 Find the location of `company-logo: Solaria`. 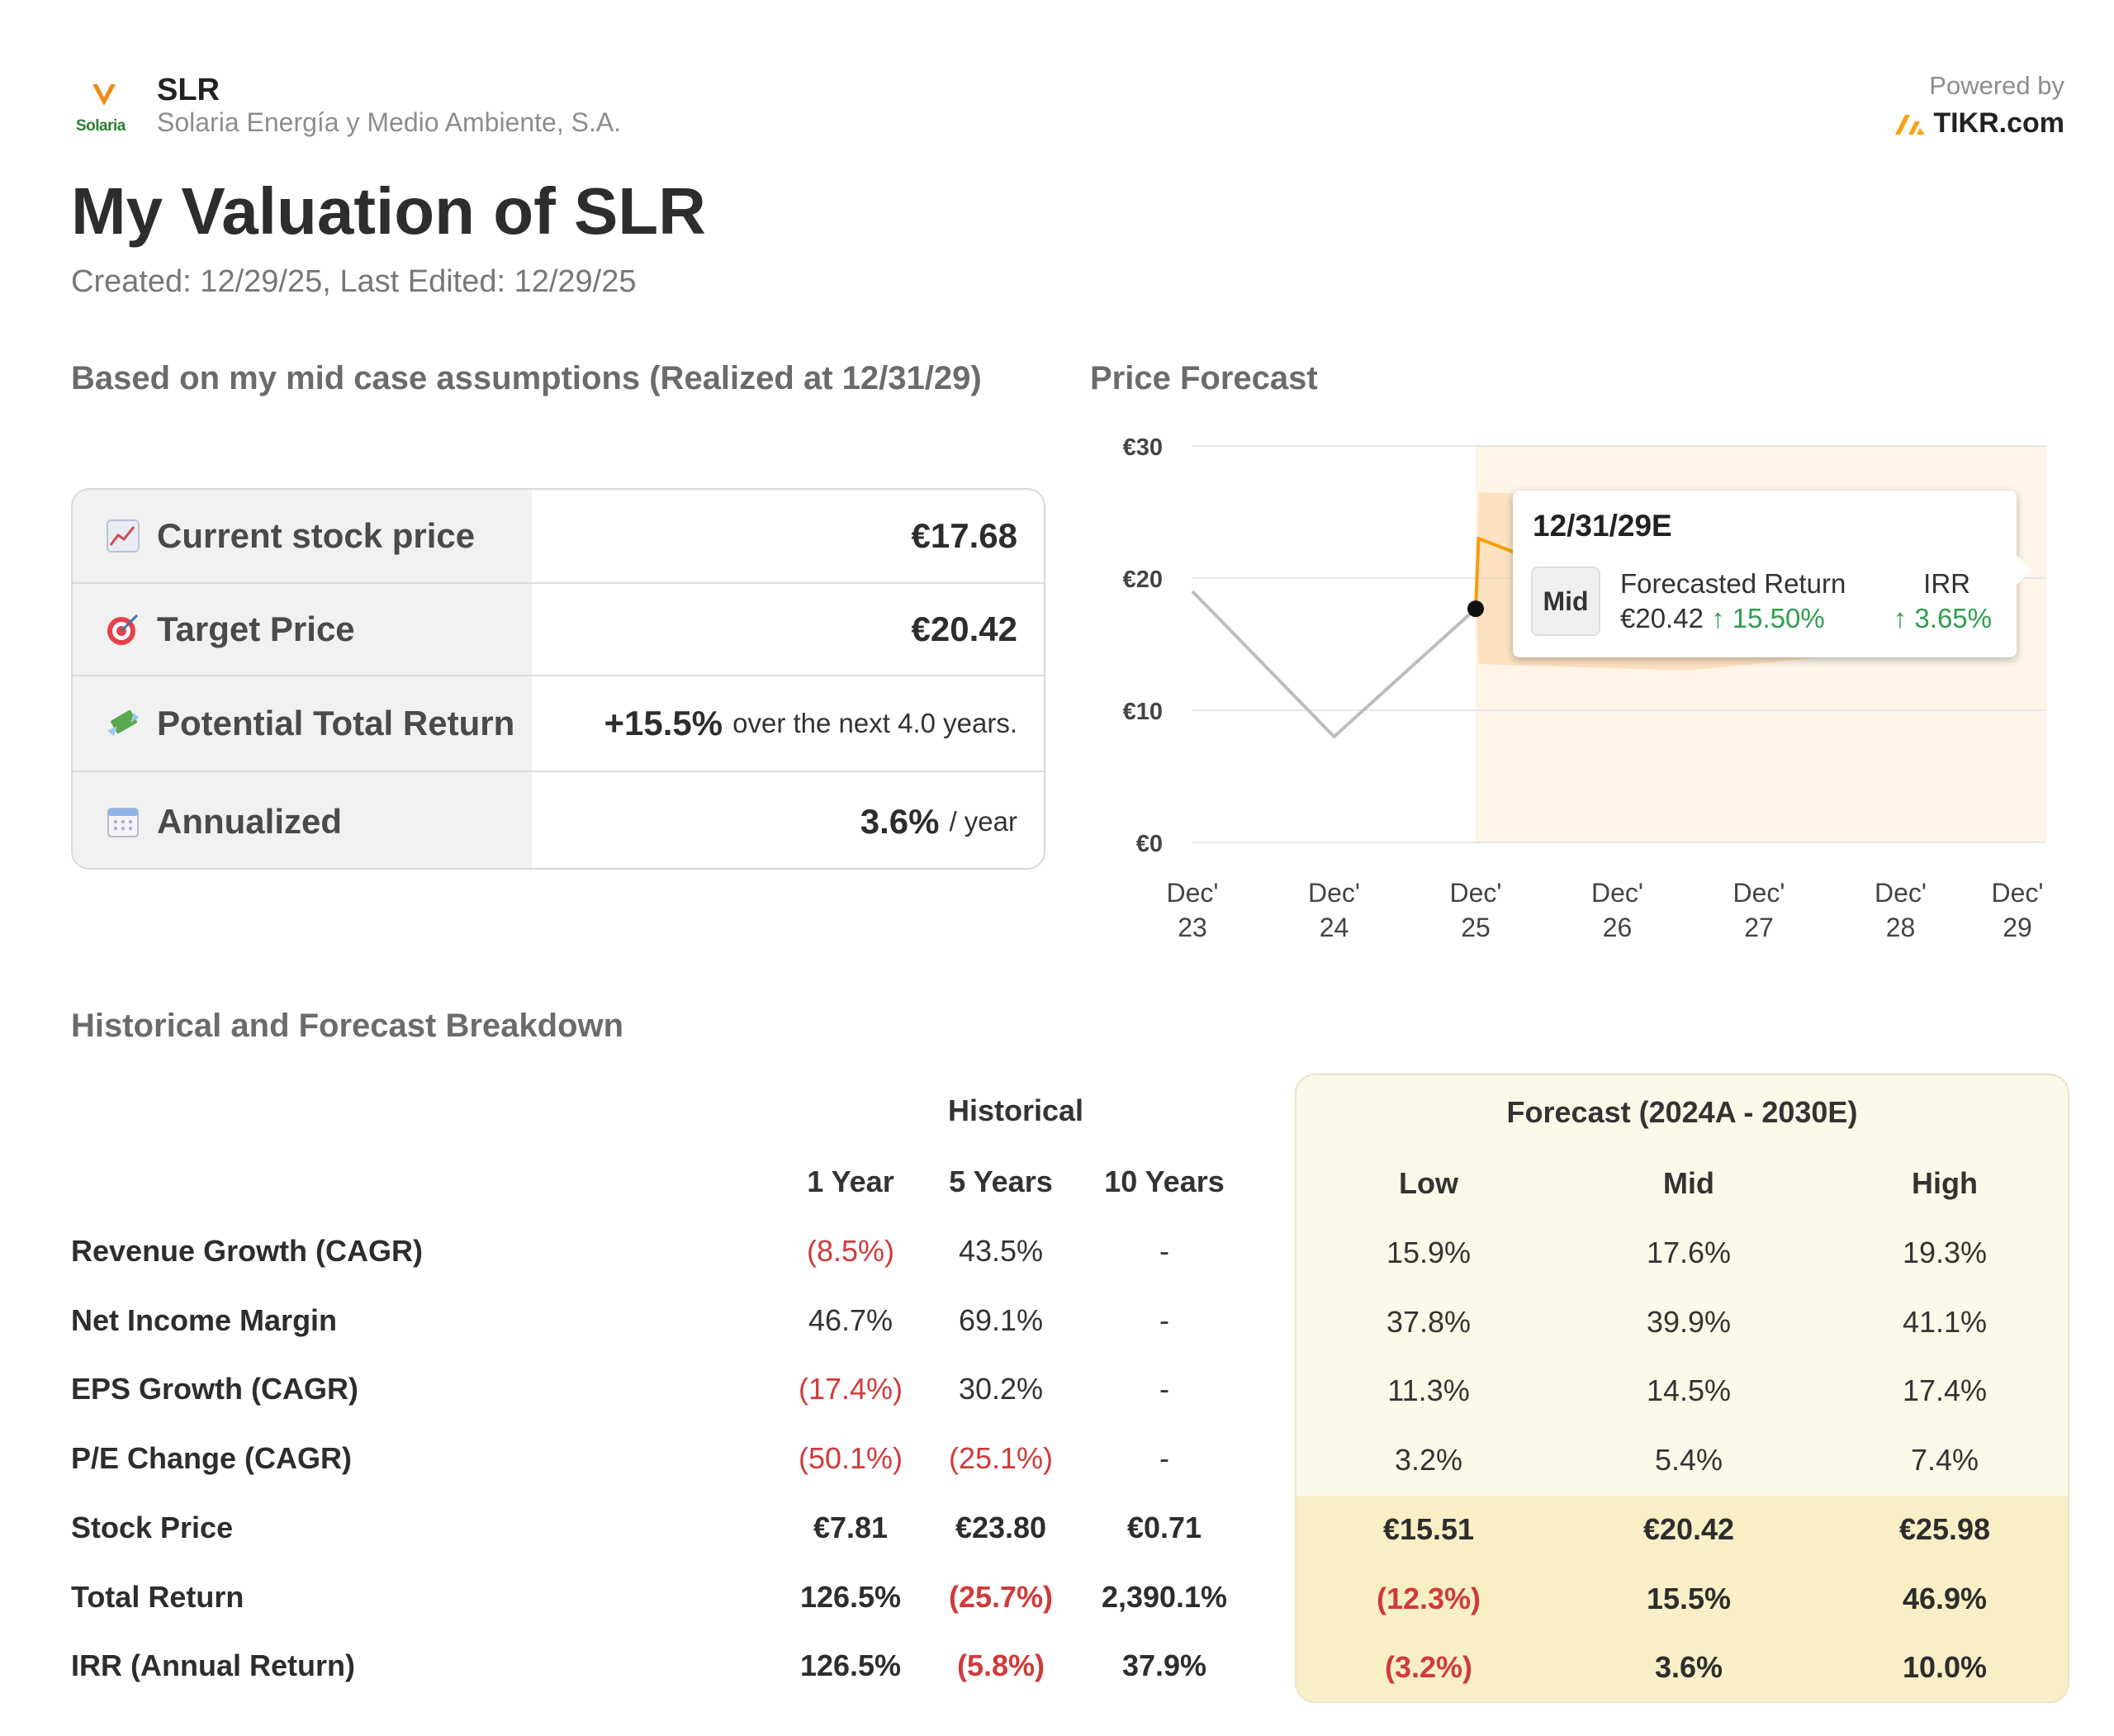

company-logo: Solaria is located at coordinates (104, 109).